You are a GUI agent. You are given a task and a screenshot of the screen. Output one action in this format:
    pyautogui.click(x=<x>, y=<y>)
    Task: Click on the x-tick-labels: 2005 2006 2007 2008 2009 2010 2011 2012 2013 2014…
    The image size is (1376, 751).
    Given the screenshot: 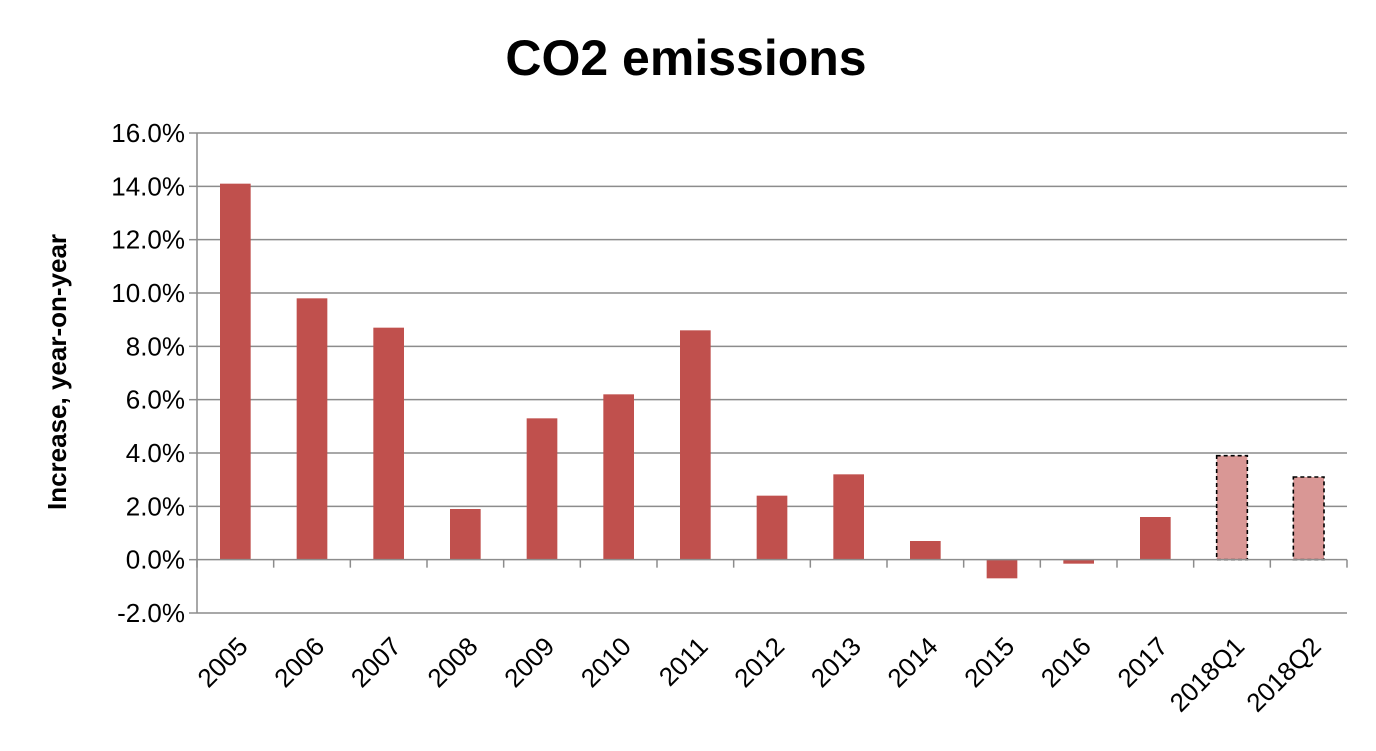 What is the action you would take?
    pyautogui.click(x=758, y=674)
    